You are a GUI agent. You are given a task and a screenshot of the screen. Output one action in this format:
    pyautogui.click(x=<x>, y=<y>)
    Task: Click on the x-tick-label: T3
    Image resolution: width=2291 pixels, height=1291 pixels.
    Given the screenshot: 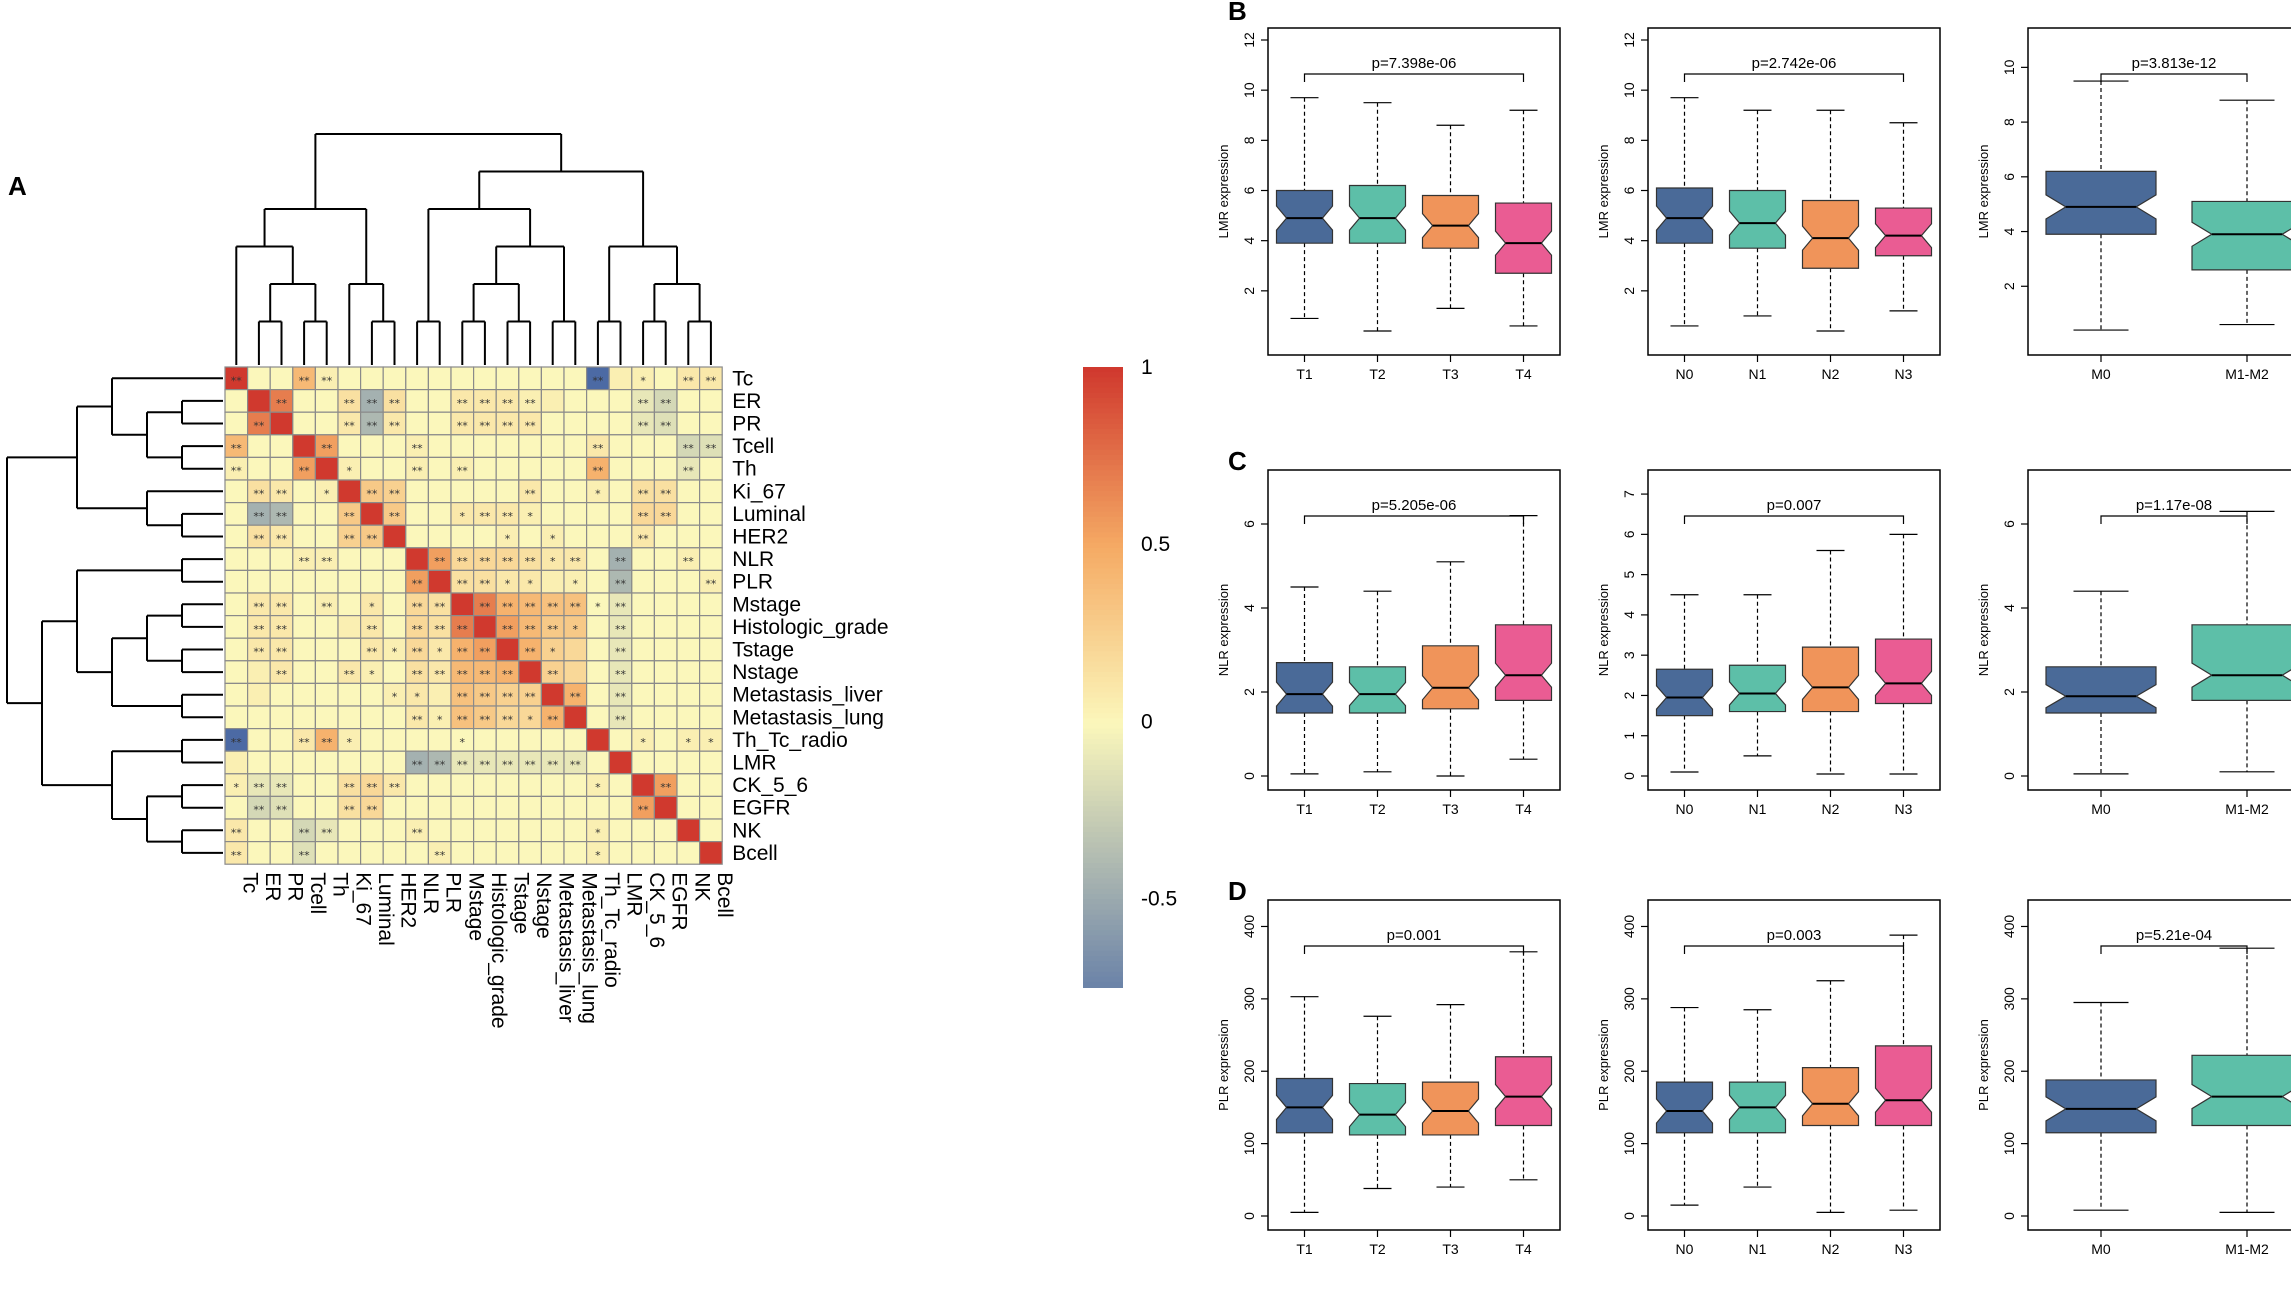 What is the action you would take?
    pyautogui.click(x=1450, y=374)
    